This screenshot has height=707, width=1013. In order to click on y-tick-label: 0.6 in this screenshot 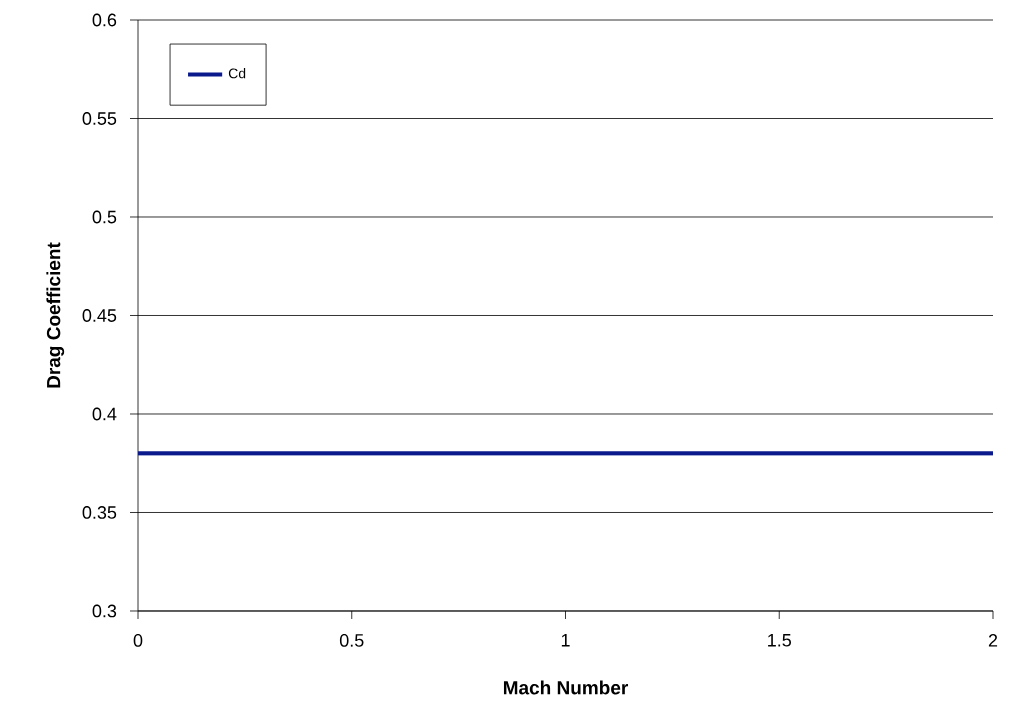, I will do `click(104, 20)`.